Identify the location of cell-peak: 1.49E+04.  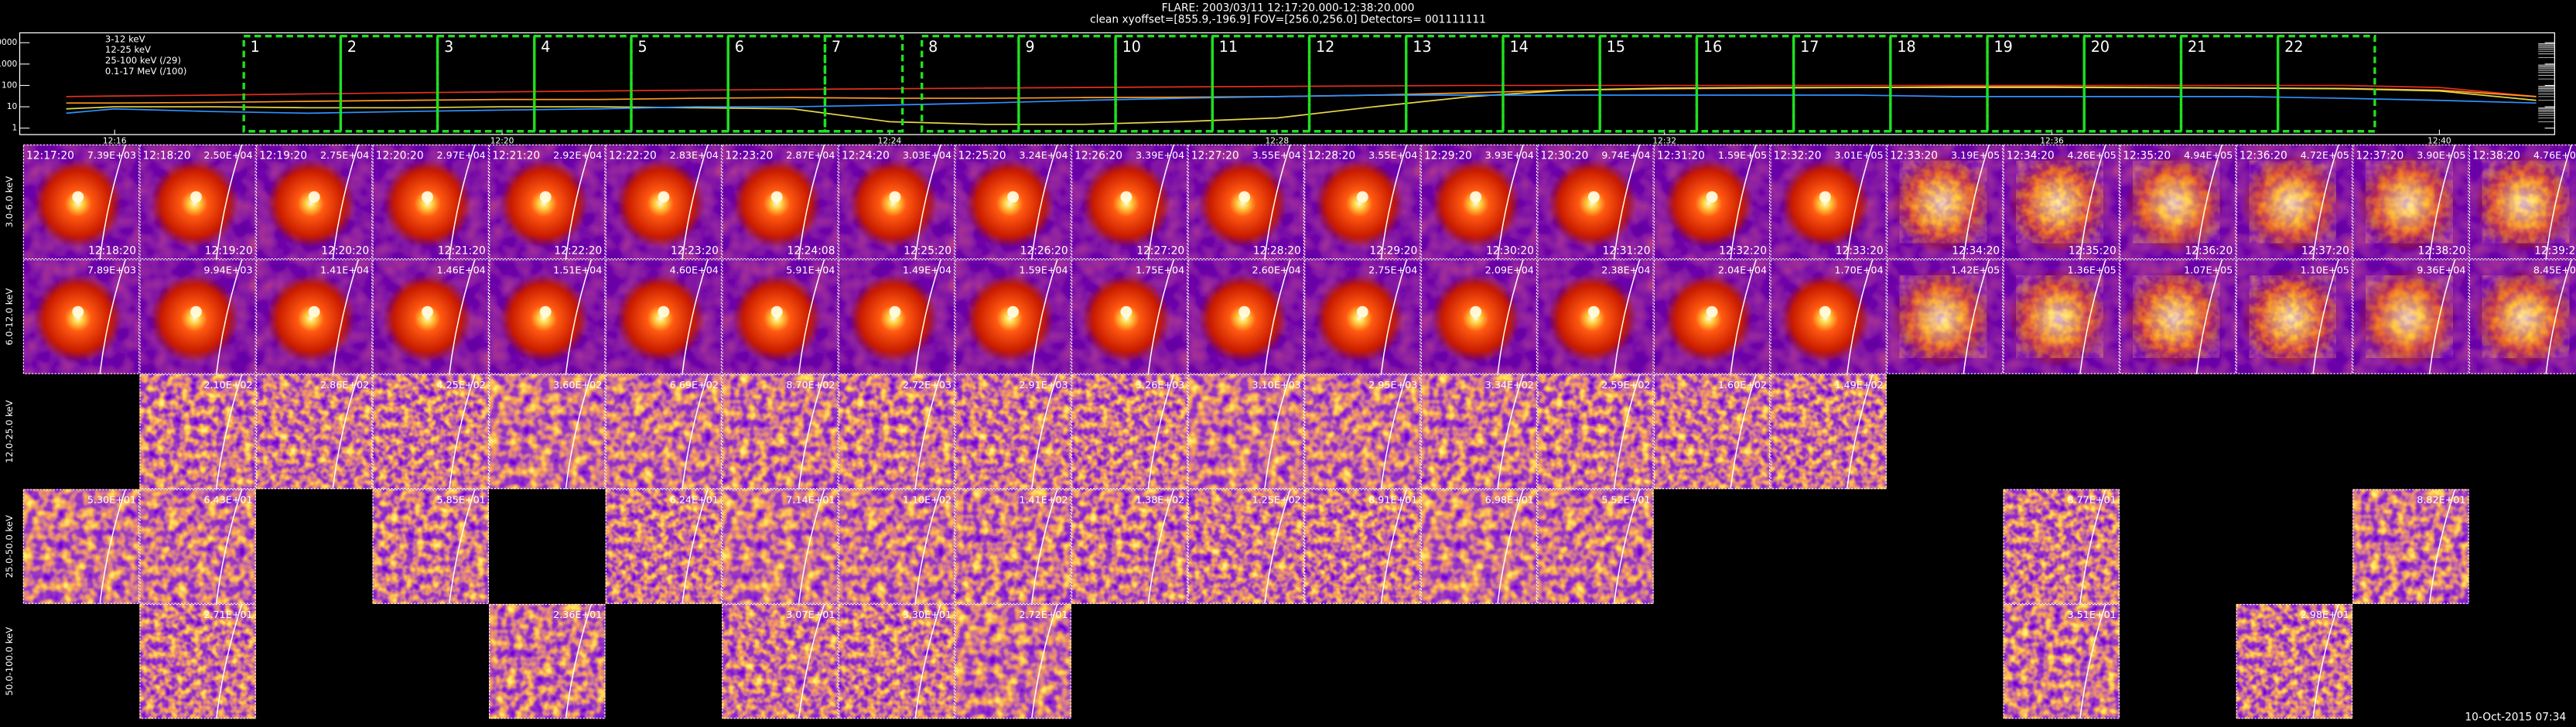
(927, 271).